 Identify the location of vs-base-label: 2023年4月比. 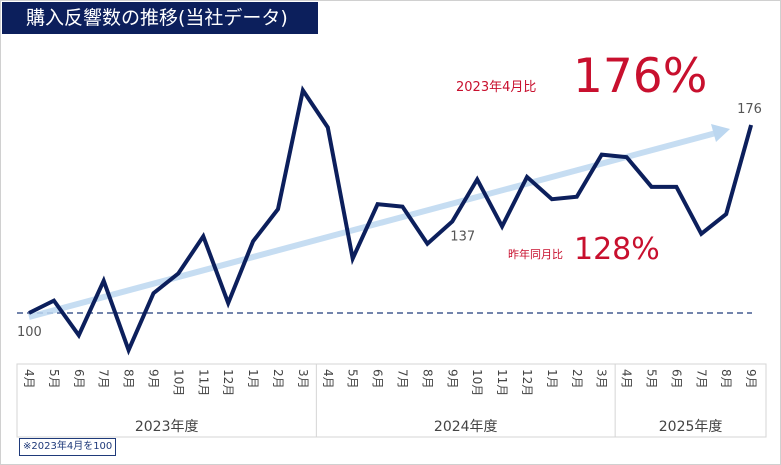
(496, 87).